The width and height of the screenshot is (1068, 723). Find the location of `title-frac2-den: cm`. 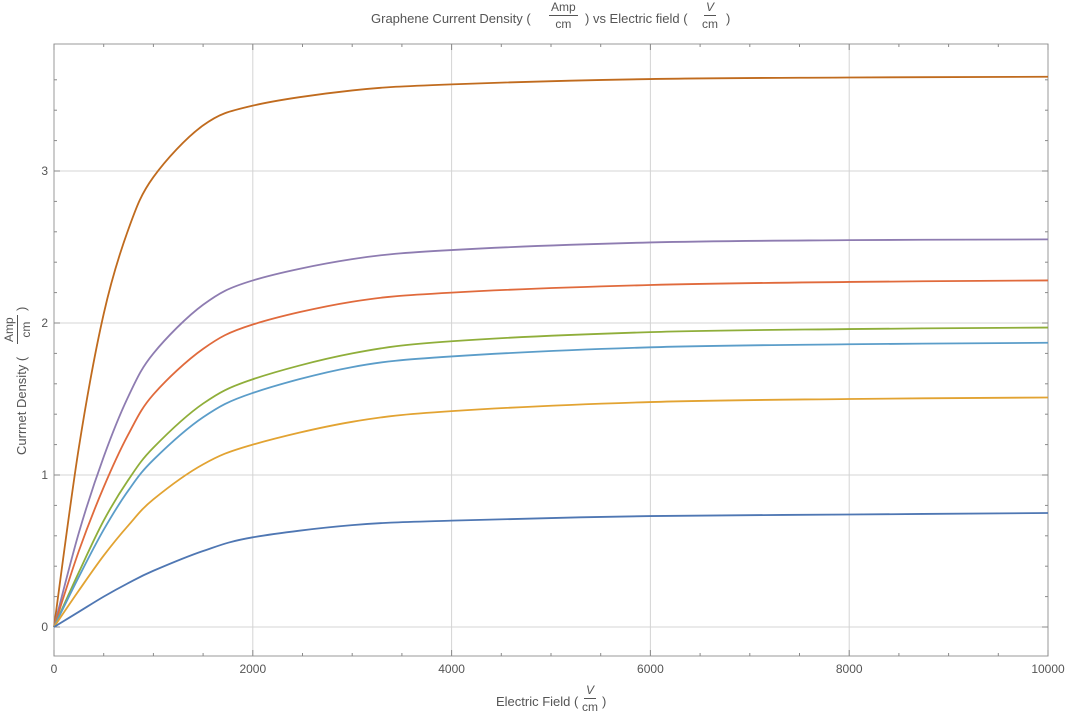

title-frac2-den: cm is located at coordinates (710, 24).